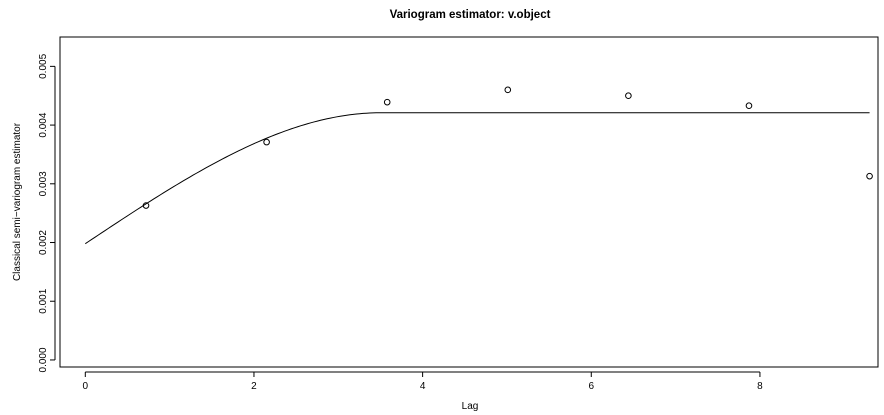  I want to click on y-axis: 0.000 0.001 0.002 0.003 0.004 0.005, so click(47, 212).